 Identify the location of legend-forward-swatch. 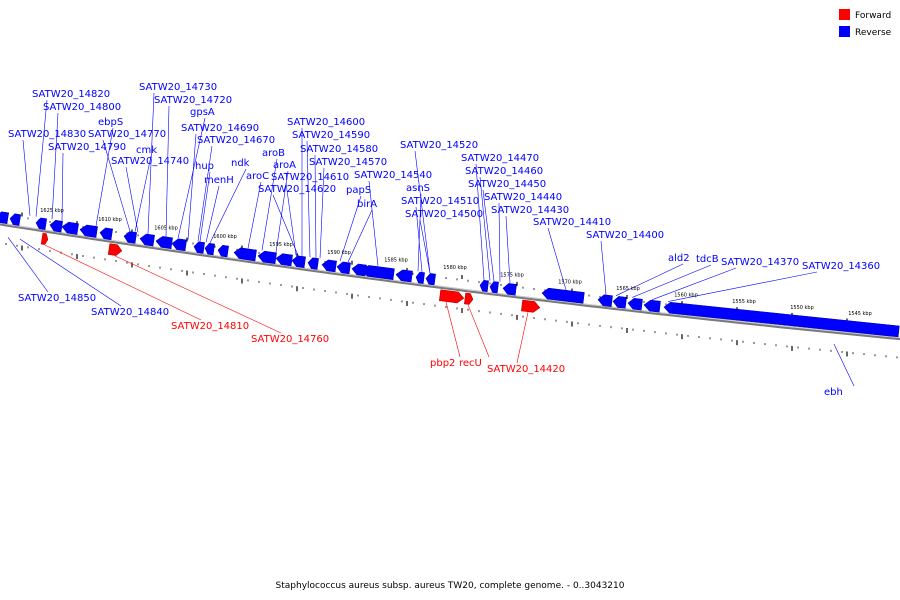
(844, 14).